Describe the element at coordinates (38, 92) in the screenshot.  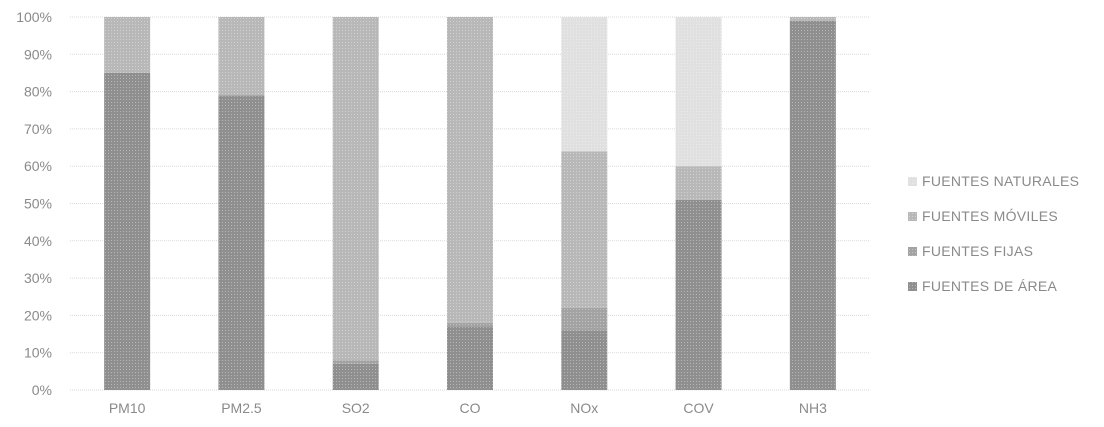
I see `y-tick-label: 80%` at that location.